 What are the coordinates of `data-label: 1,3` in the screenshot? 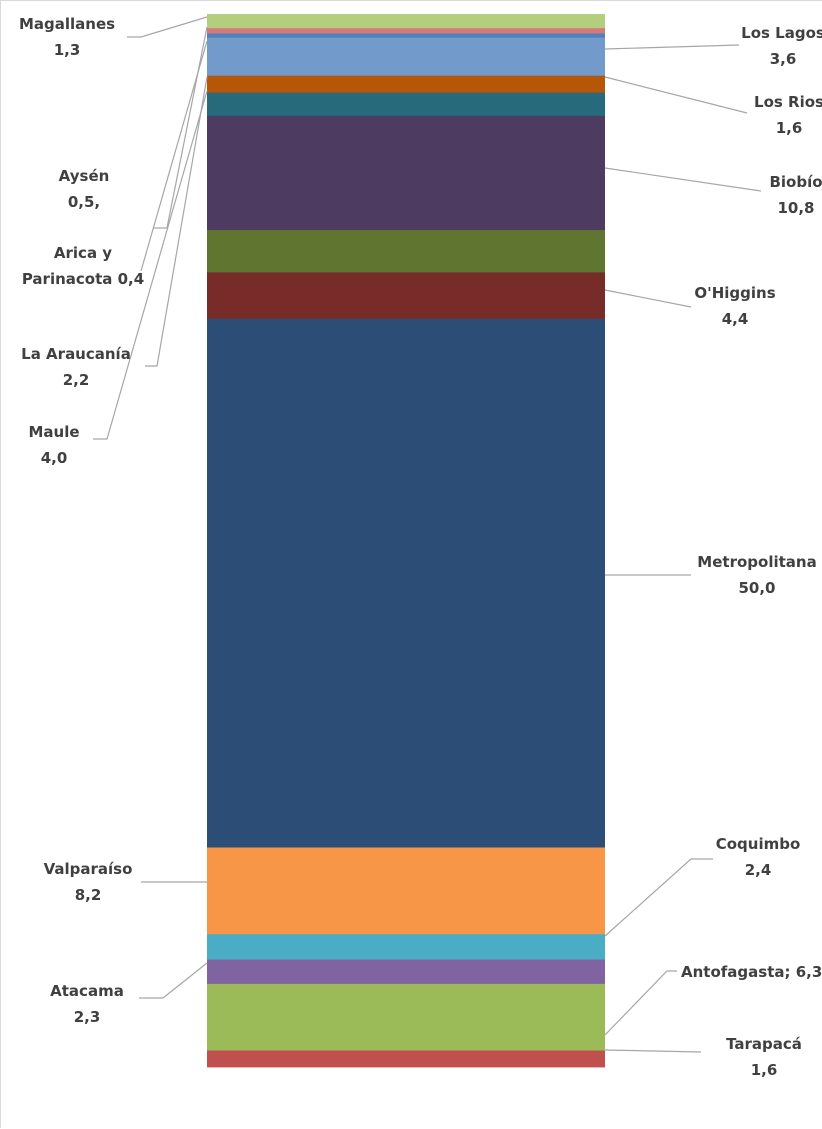 It's located at (67, 50).